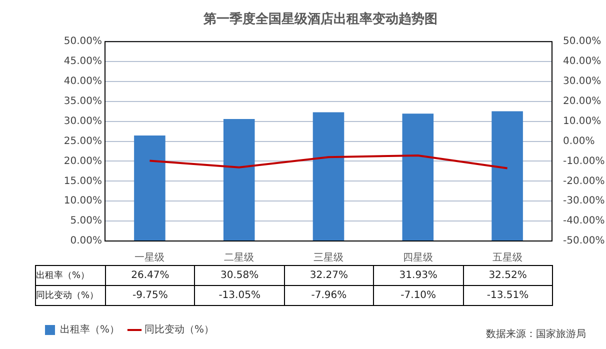  What do you see at coordinates (150, 296) in the screenshot?
I see `data-label: -9.75%` at bounding box center [150, 296].